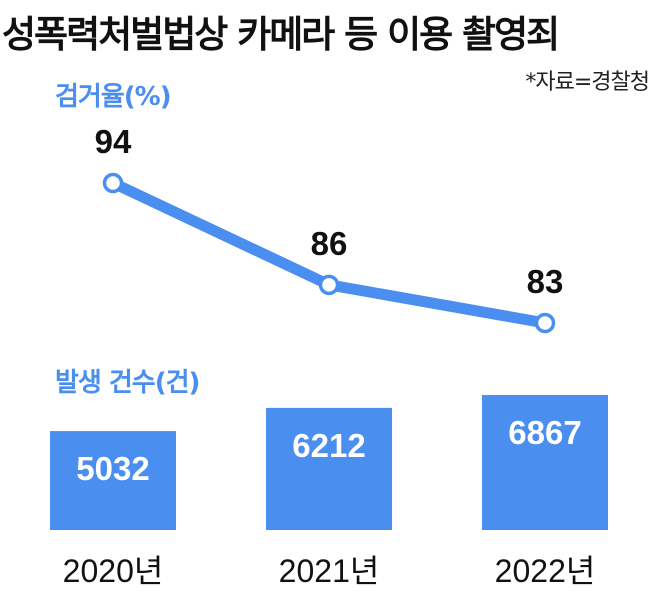  I want to click on line-data-label-3: 83, so click(545, 281).